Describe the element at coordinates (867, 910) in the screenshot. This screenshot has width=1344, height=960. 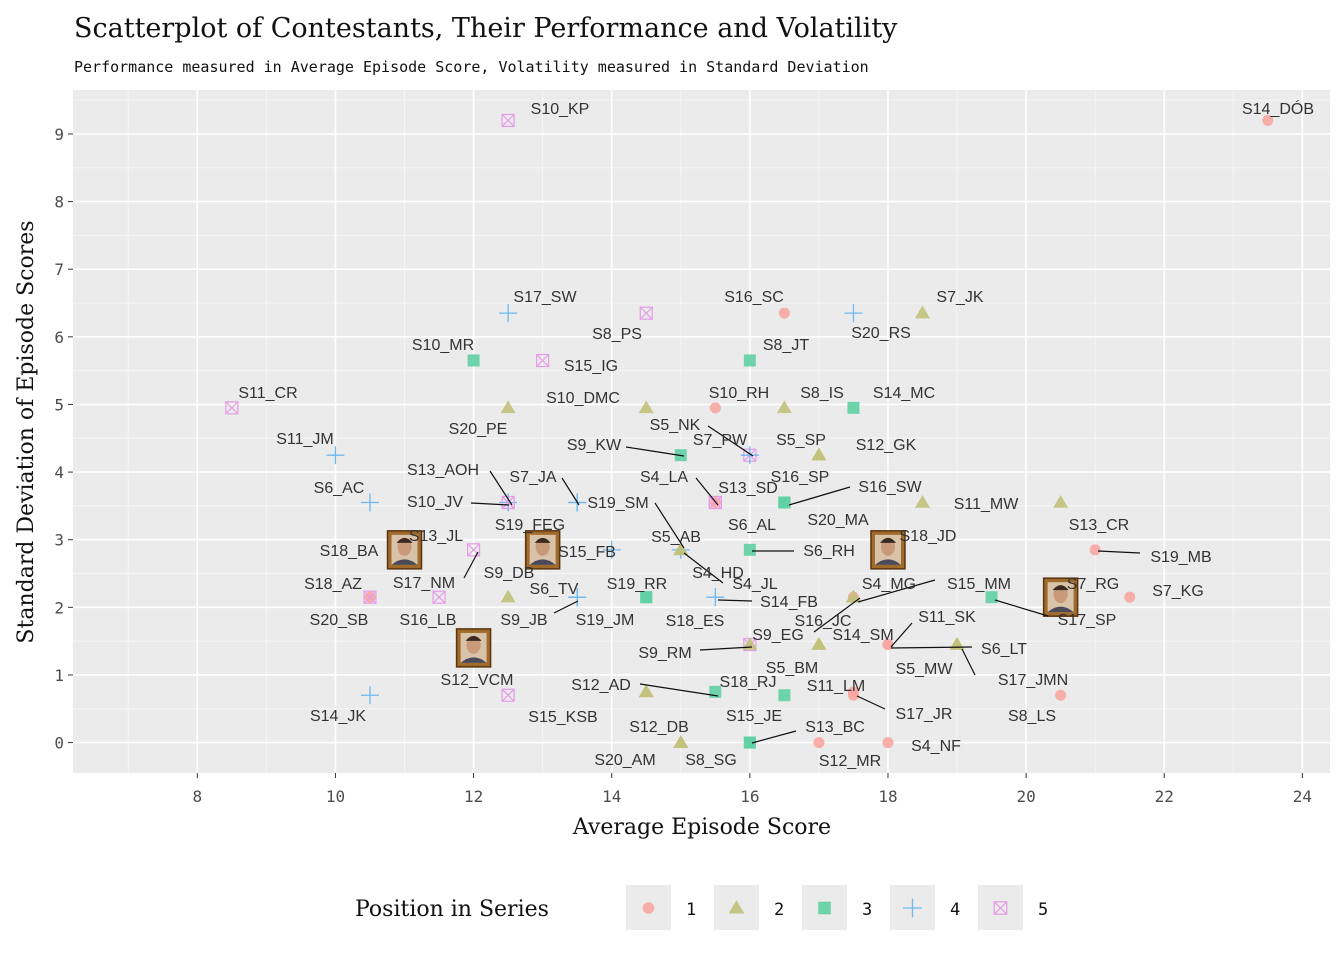
I see `legend-label: 3` at that location.